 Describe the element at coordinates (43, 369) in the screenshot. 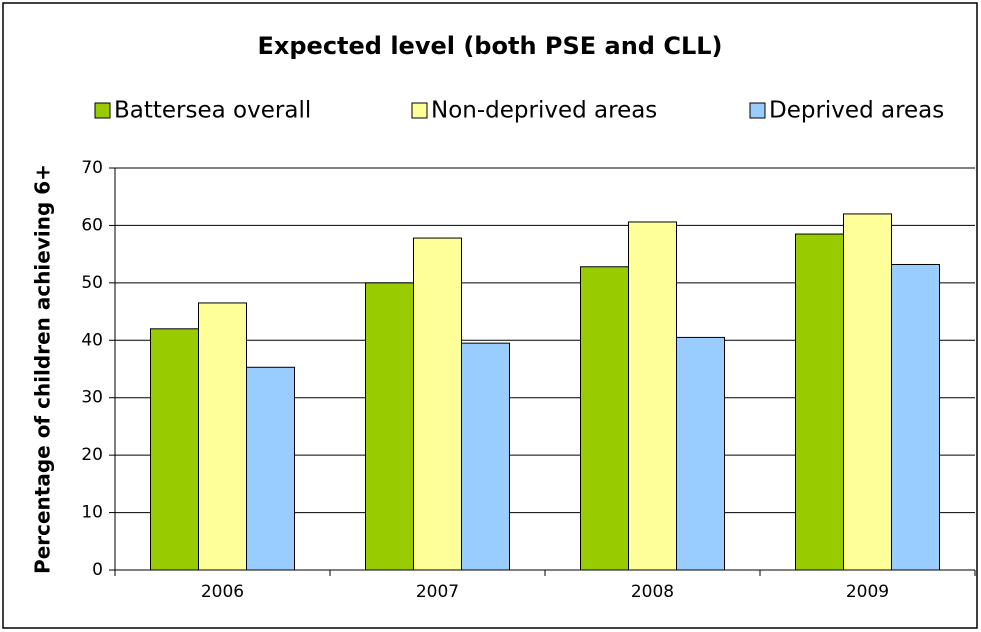

I see `y-axis-label: Percentage of children achieving 6+` at that location.